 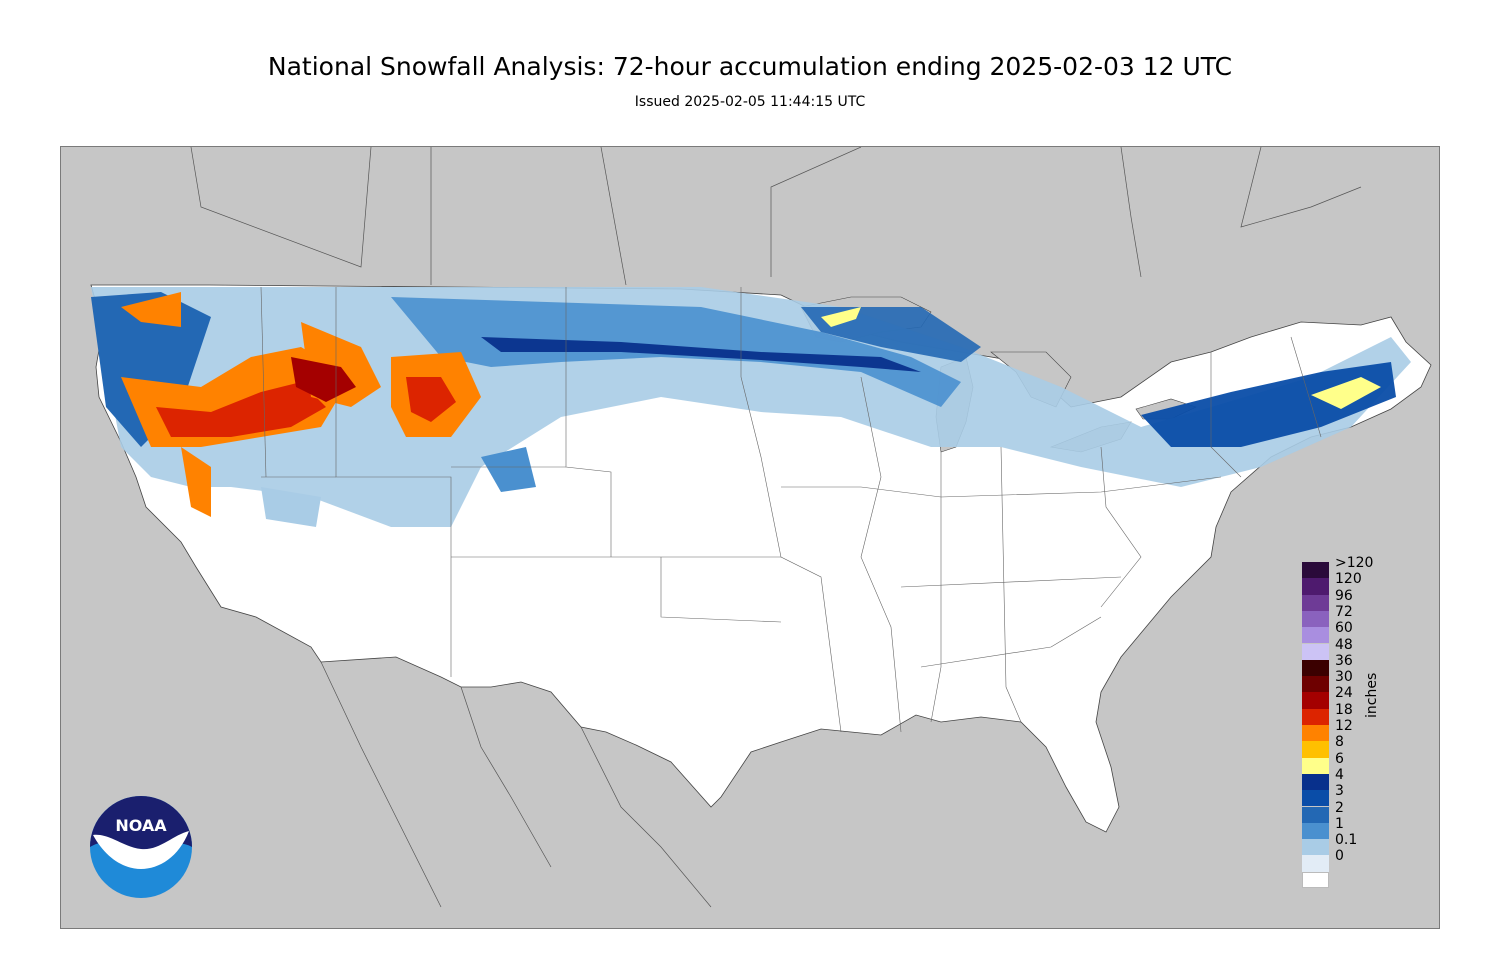 I want to click on legend-label: 0, so click(x=1339, y=856).